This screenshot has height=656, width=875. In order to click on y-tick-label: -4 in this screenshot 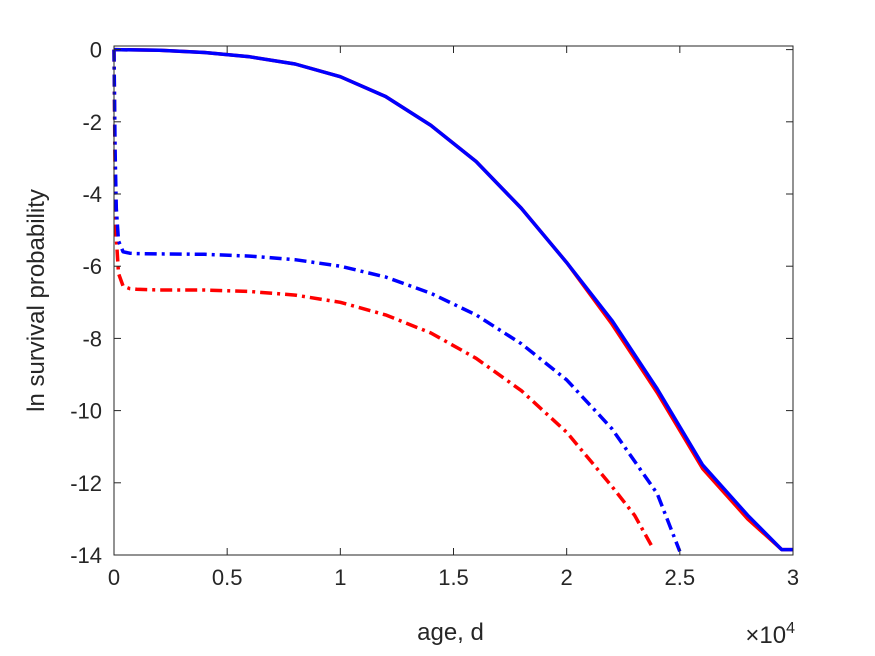, I will do `click(92, 194)`.